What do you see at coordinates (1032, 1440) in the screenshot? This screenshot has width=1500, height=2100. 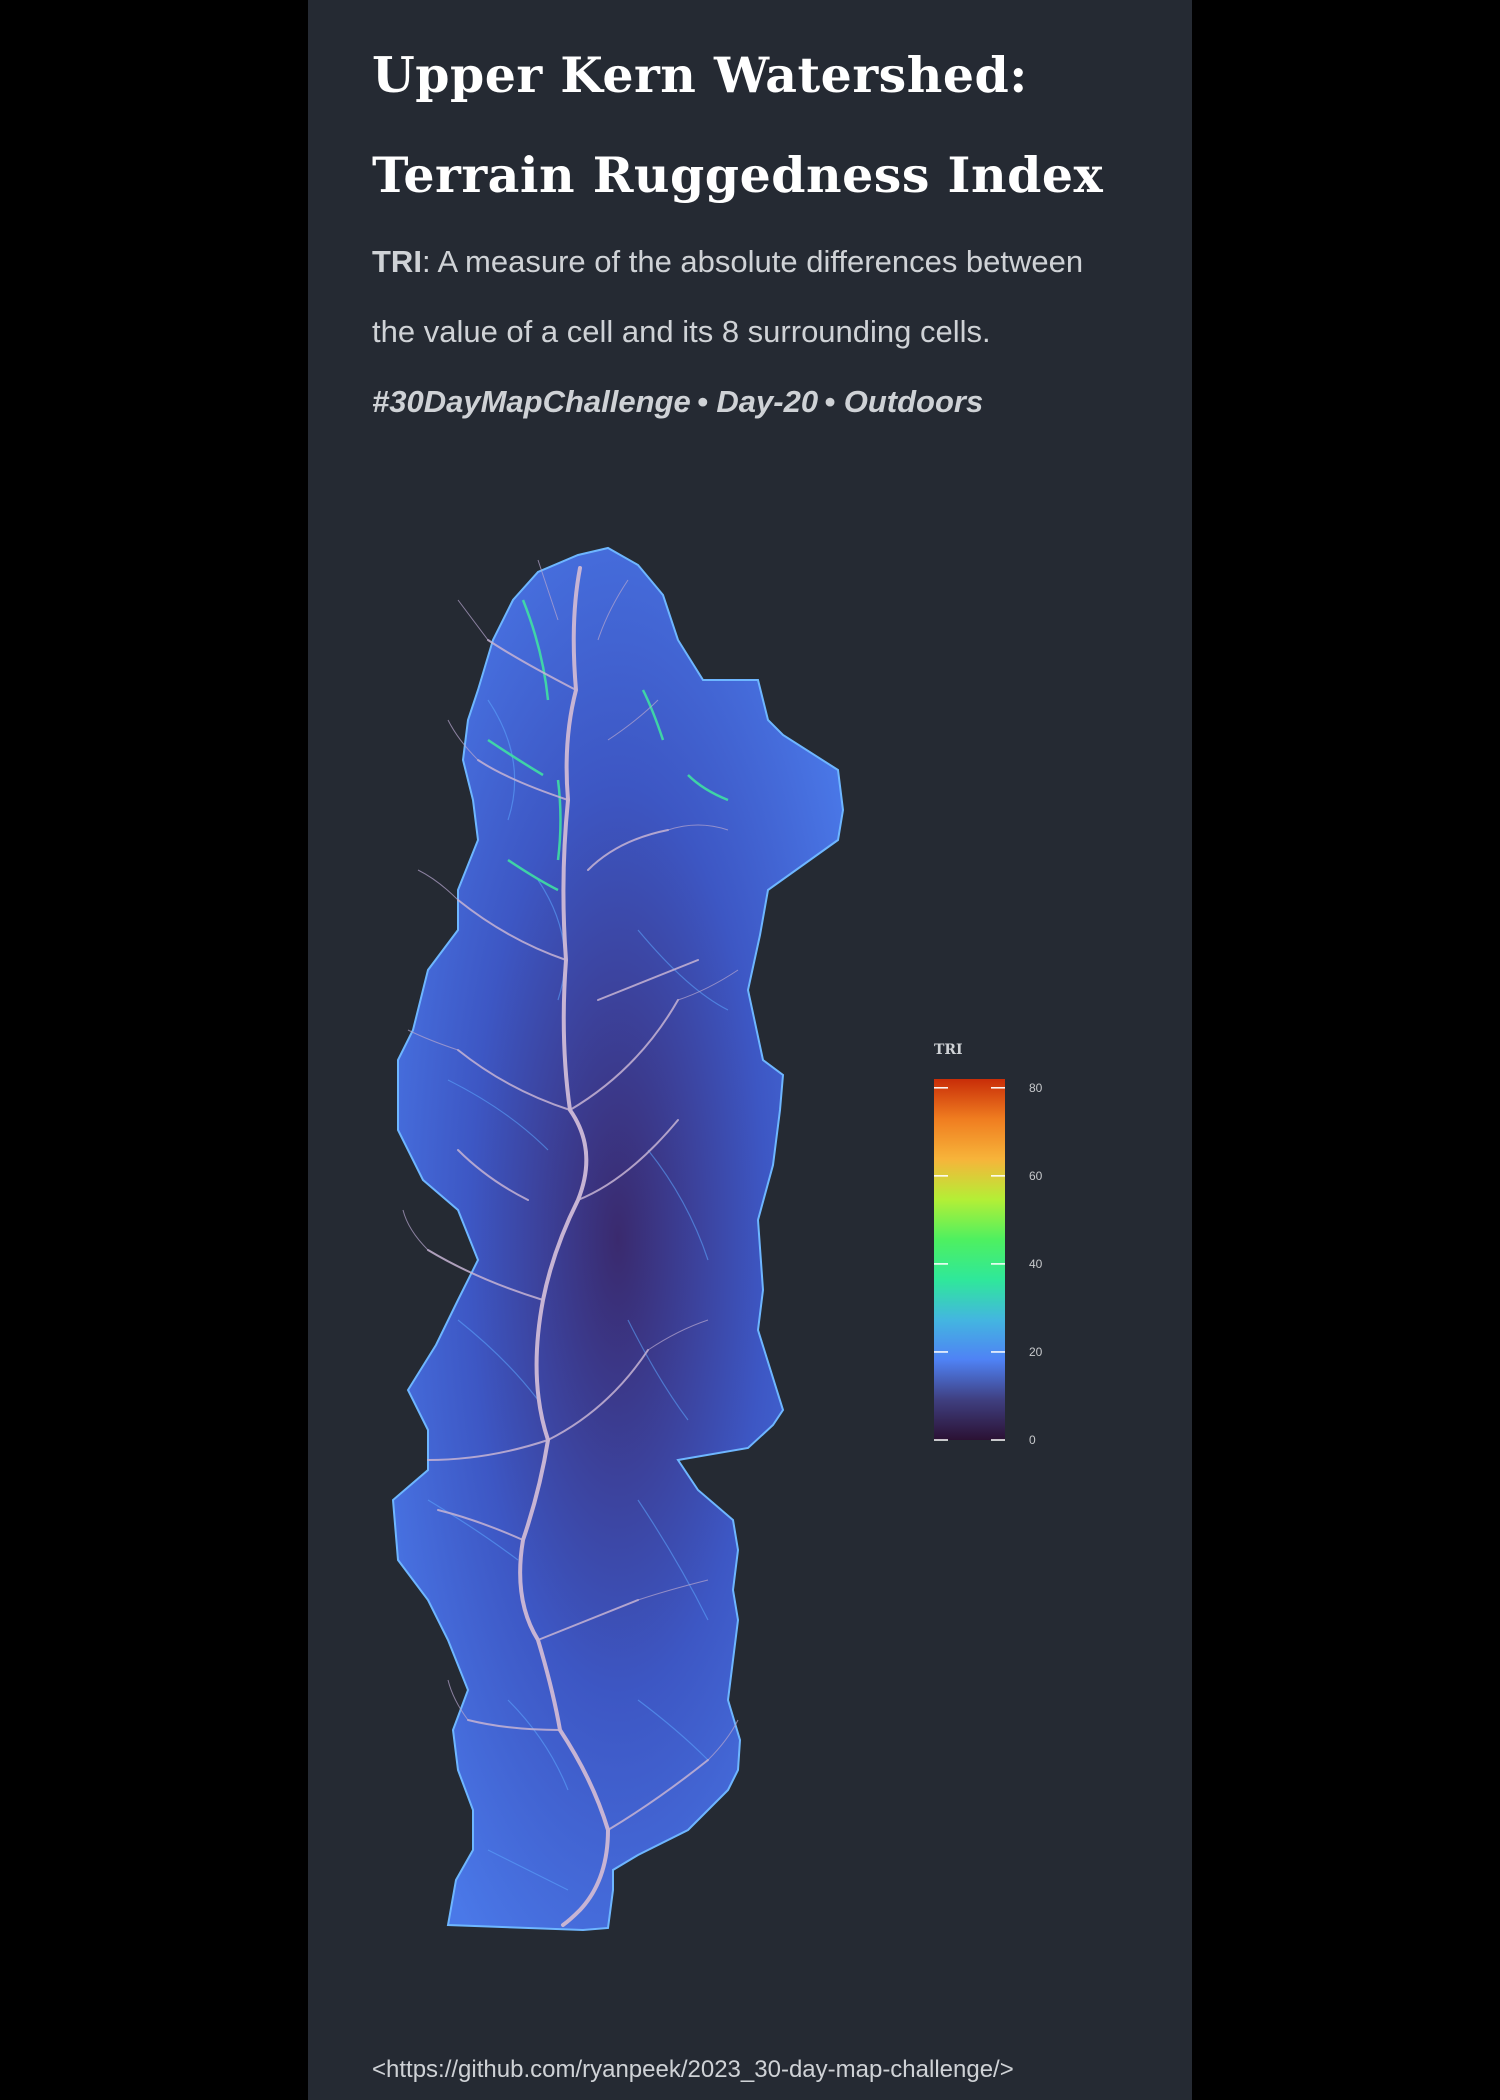 I see `legend-tick-label: 0` at bounding box center [1032, 1440].